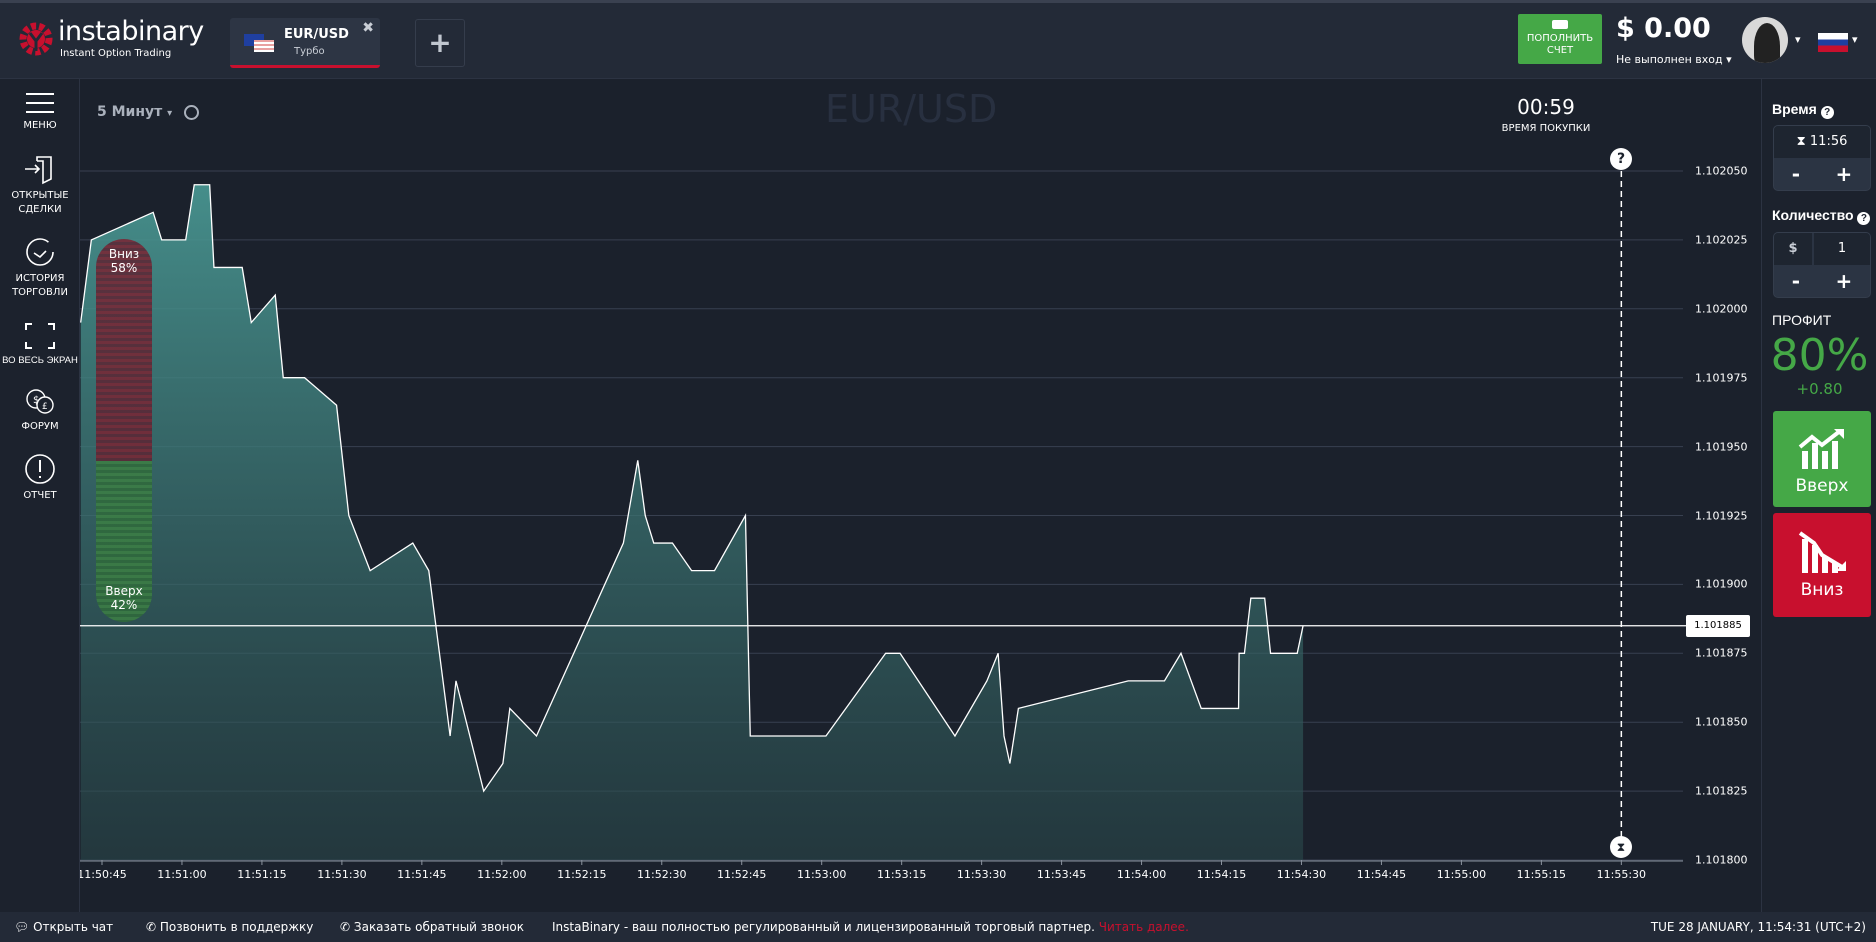 The height and width of the screenshot is (942, 1876). Describe the element at coordinates (368, 28) in the screenshot. I see `close-tab-icon: ✖` at that location.